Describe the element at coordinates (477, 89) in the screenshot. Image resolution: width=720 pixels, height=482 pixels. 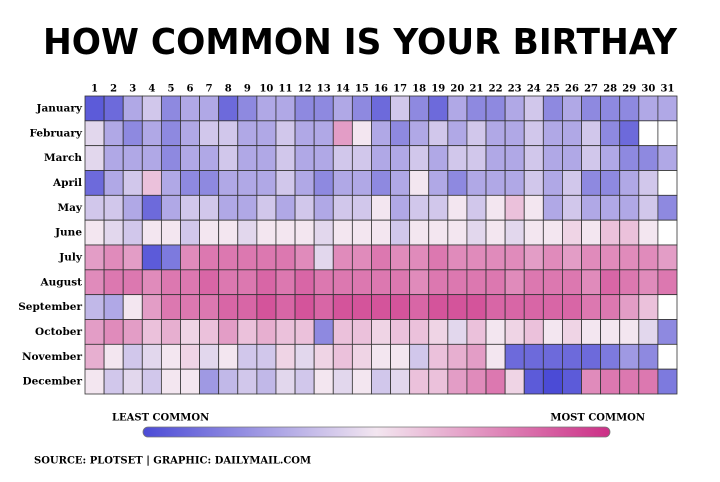
I see `x-tick-label: 21` at that location.